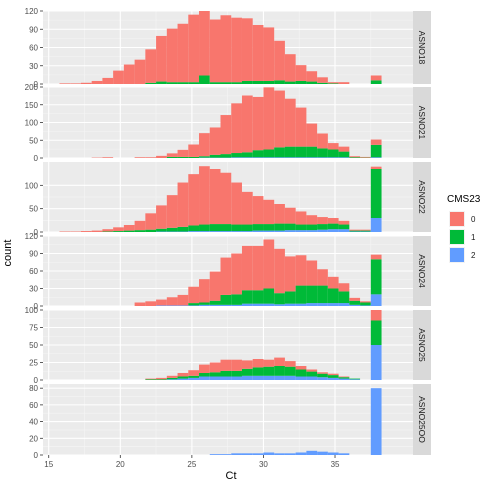  I want to click on y-tick-label: 30, so click(33, 289).